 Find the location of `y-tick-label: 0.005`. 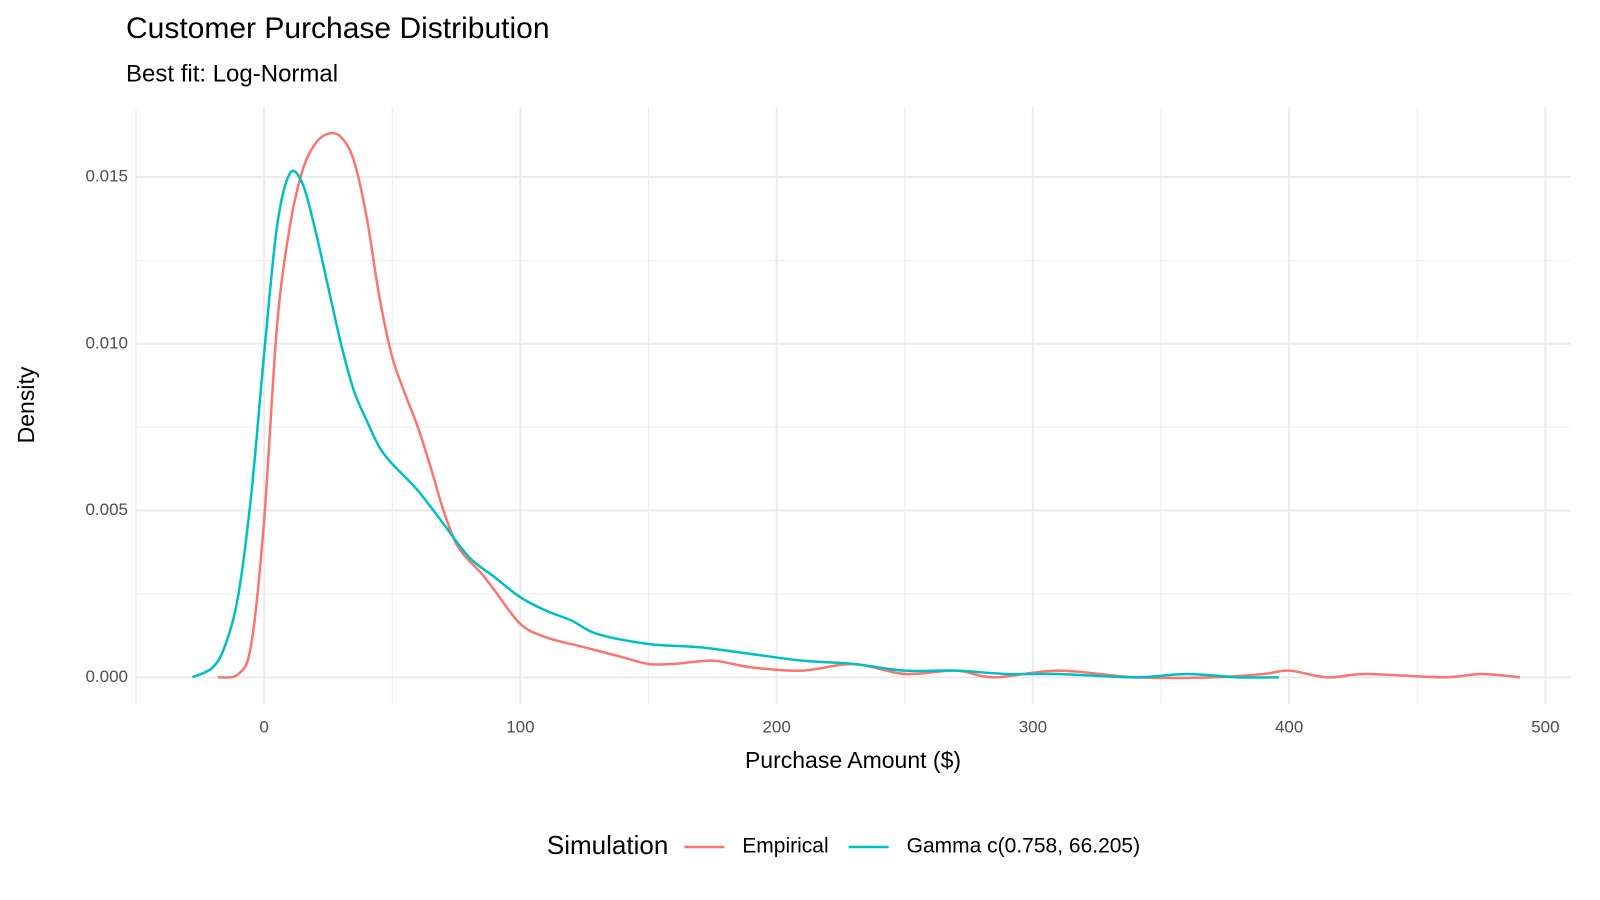

y-tick-label: 0.005 is located at coordinates (106, 509).